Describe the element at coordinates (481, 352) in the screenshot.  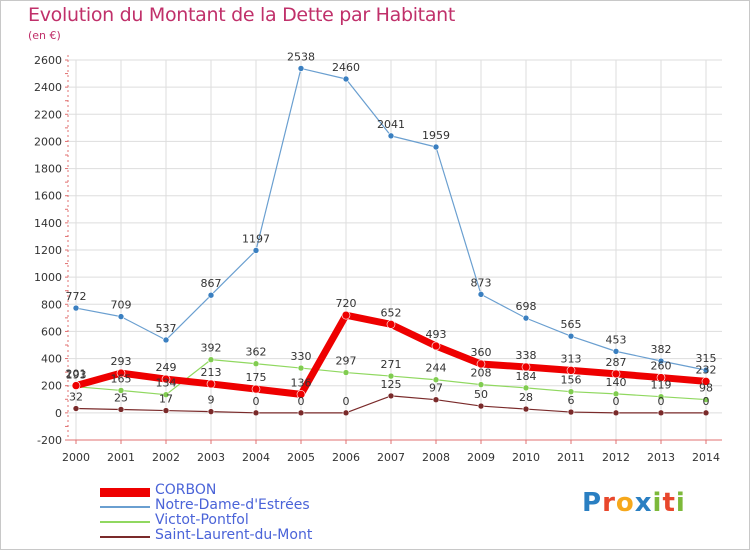
I see `data-label: 360` at that location.